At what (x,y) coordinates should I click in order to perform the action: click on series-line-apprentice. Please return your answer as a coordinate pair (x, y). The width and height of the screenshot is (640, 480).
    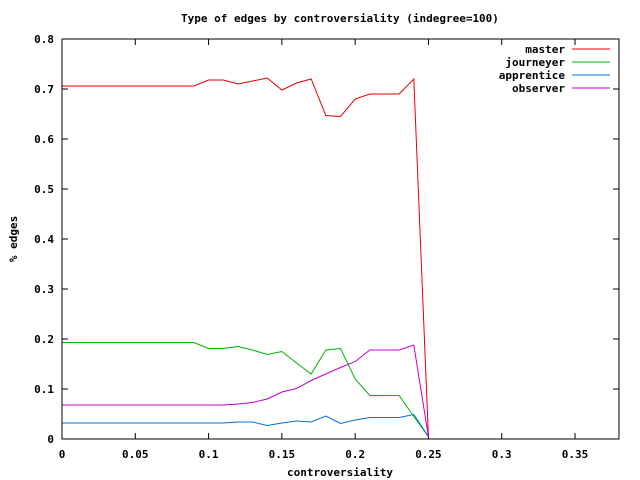
    Looking at the image, I should click on (245, 425).